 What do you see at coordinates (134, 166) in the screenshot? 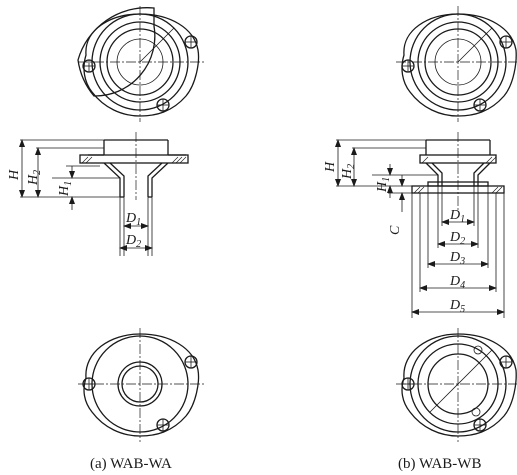
I see `section-view-a` at bounding box center [134, 166].